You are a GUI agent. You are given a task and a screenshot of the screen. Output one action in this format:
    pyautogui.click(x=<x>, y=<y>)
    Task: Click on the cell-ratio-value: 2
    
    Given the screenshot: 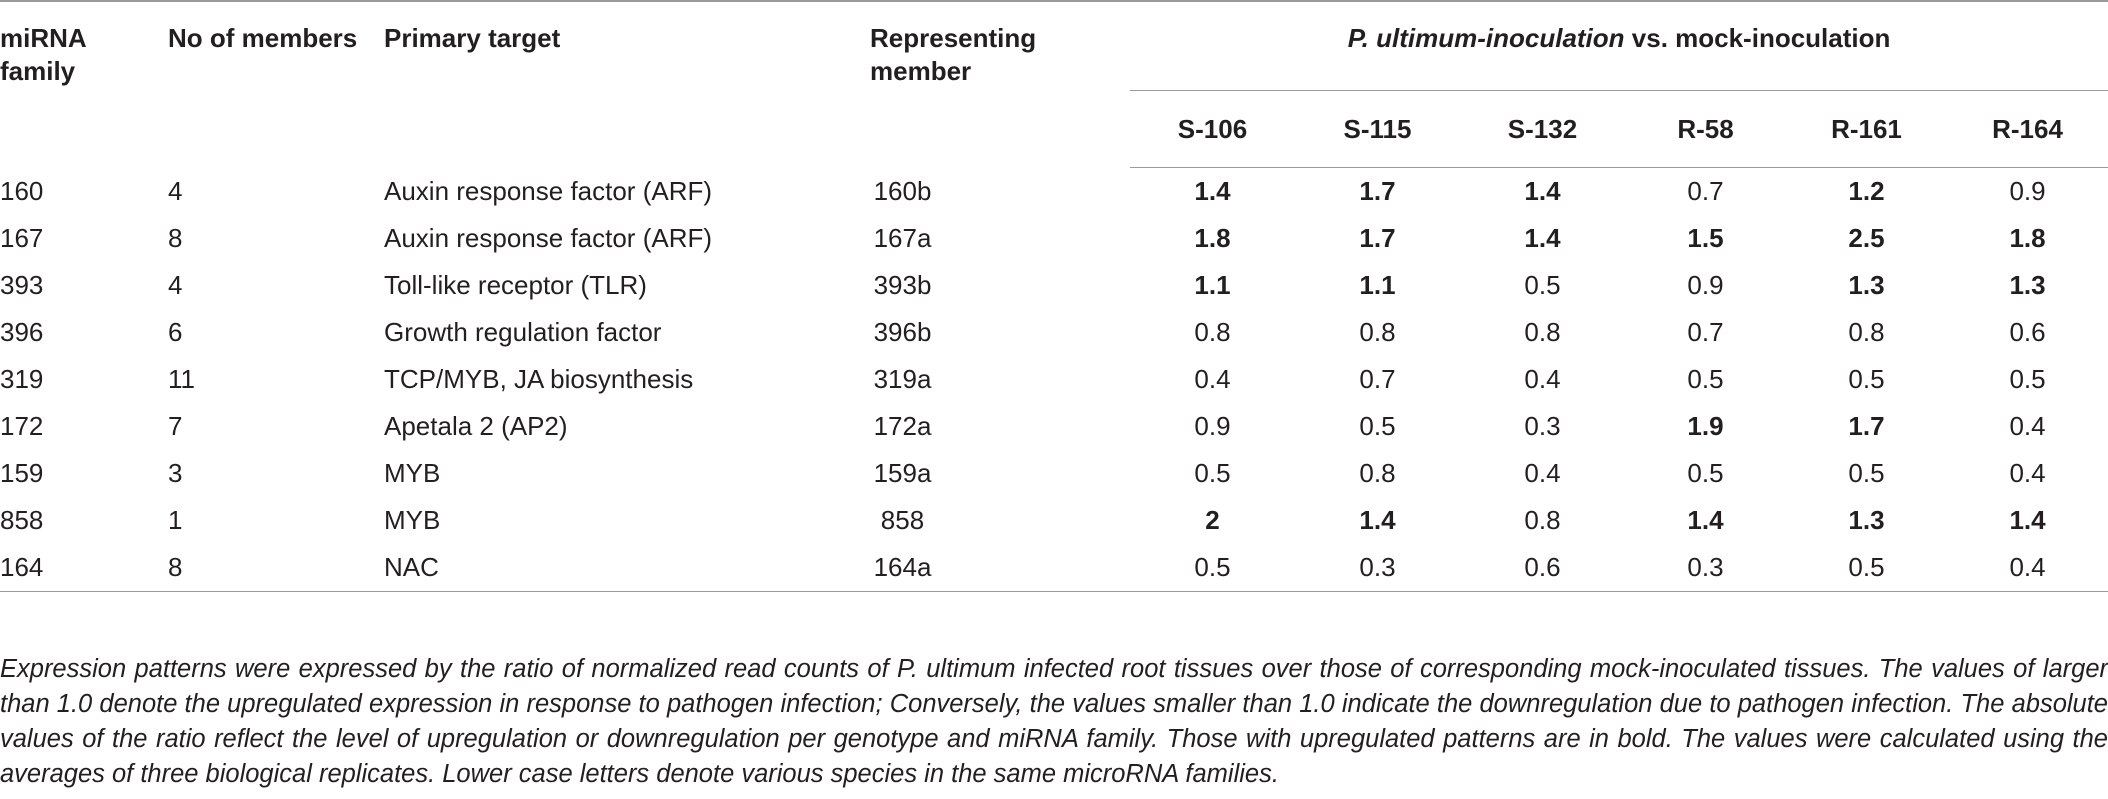 What is the action you would take?
    pyautogui.click(x=1212, y=520)
    